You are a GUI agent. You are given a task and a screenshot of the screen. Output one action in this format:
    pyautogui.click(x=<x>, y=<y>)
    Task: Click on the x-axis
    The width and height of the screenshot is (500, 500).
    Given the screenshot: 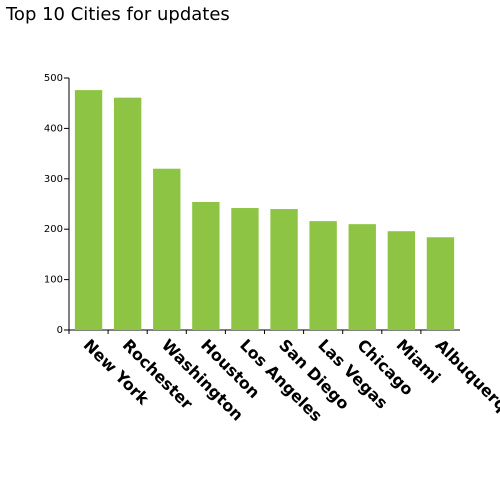 What is the action you would take?
    pyautogui.click(x=264, y=331)
    